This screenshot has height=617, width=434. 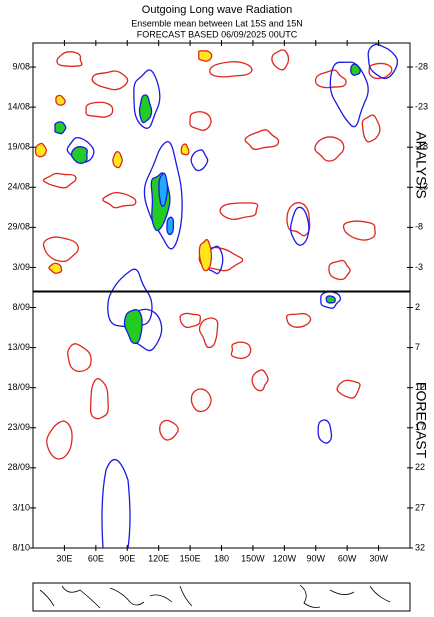 What do you see at coordinates (421, 420) in the screenshot?
I see `forecast-label: FORECAST` at bounding box center [421, 420].